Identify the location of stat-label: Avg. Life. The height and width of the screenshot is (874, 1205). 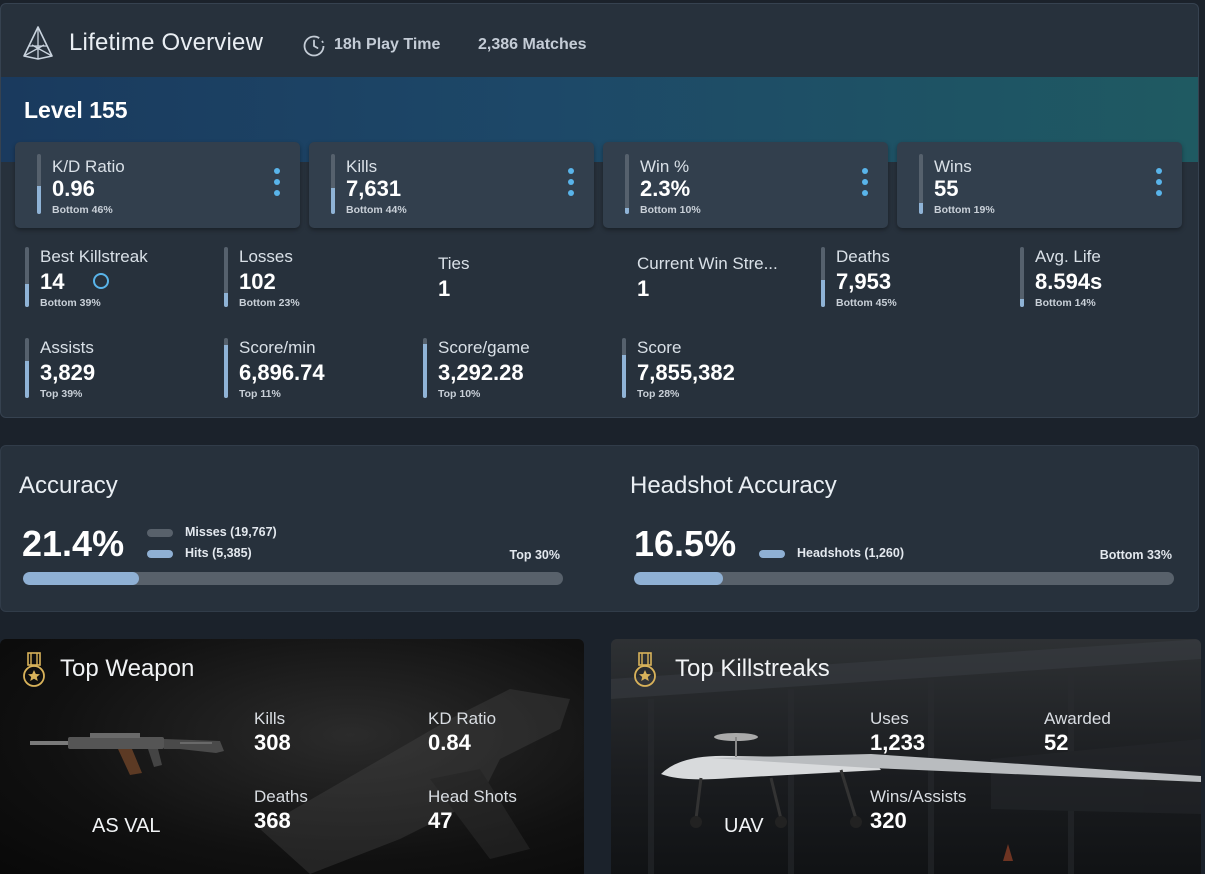
(1068, 256).